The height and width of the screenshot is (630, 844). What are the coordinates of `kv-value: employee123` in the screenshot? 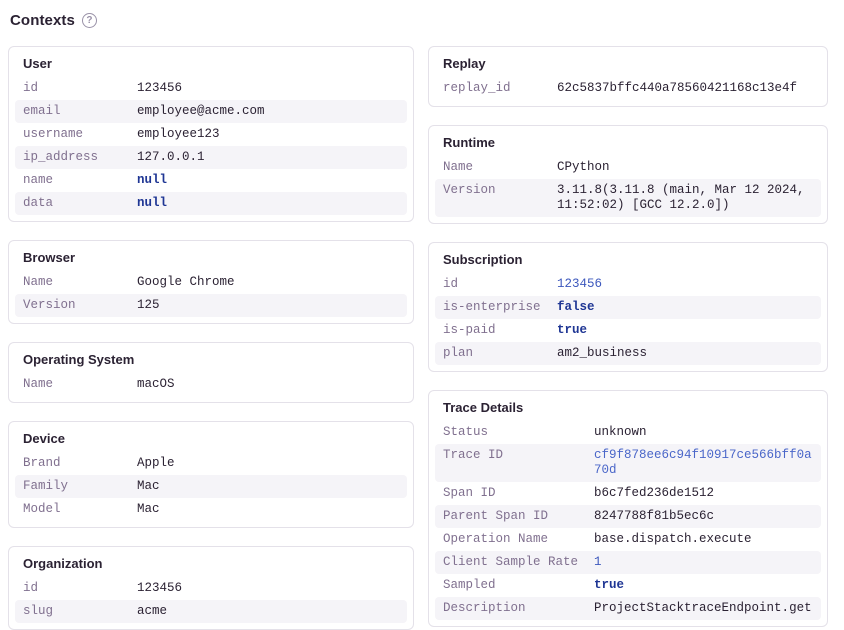 It's located at (178, 134).